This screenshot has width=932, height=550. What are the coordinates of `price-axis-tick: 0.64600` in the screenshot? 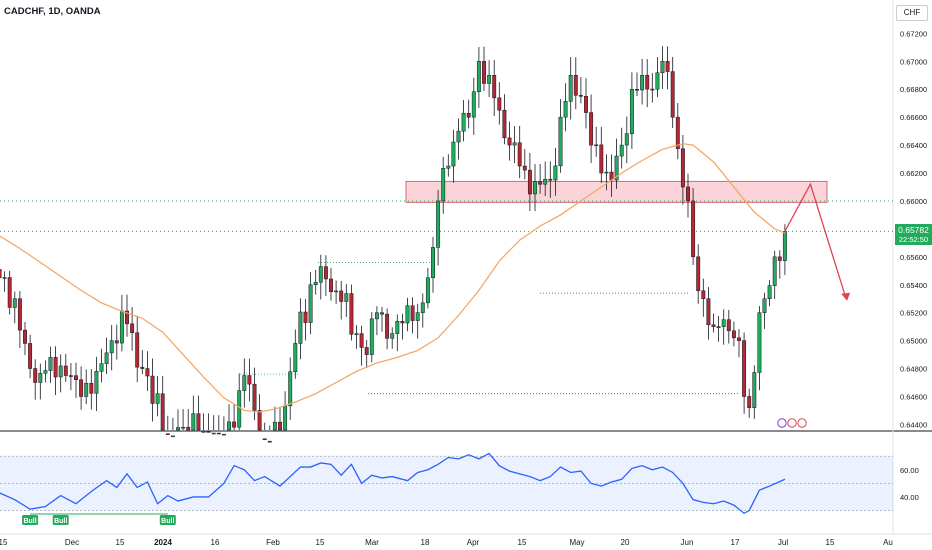 It's located at (913, 396).